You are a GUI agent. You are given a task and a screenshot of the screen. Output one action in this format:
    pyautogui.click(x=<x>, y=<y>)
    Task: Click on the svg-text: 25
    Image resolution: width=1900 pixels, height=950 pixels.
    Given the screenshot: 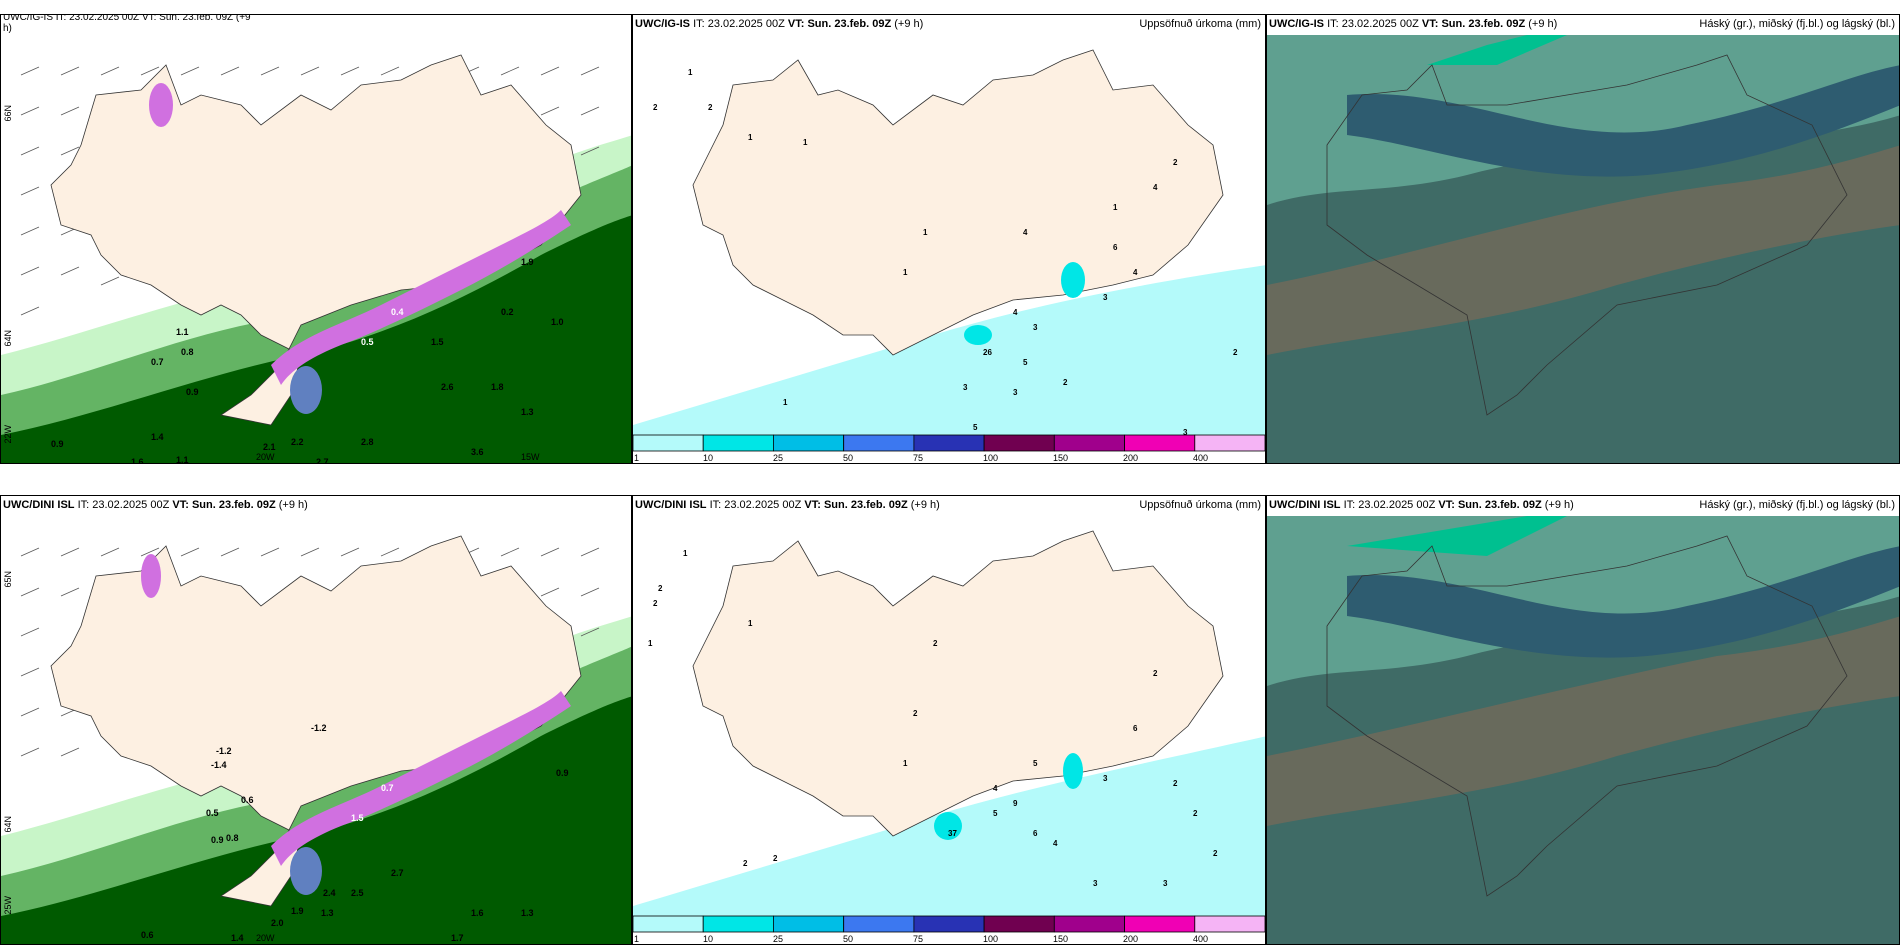 What is the action you would take?
    pyautogui.click(x=778, y=939)
    